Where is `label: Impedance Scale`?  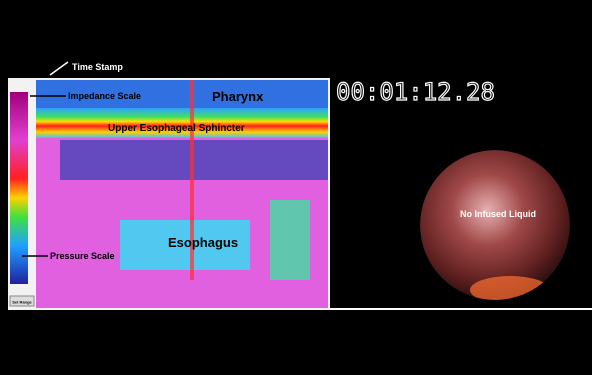
label: Impedance Scale is located at coordinates (104, 96).